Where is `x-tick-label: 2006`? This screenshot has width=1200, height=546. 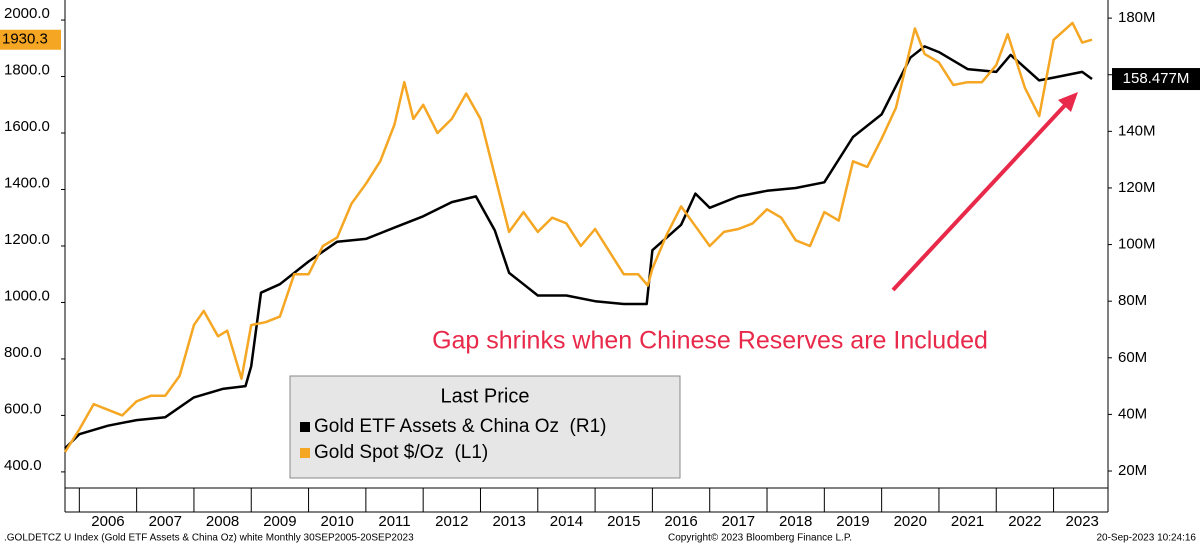
x-tick-label: 2006 is located at coordinates (107, 521).